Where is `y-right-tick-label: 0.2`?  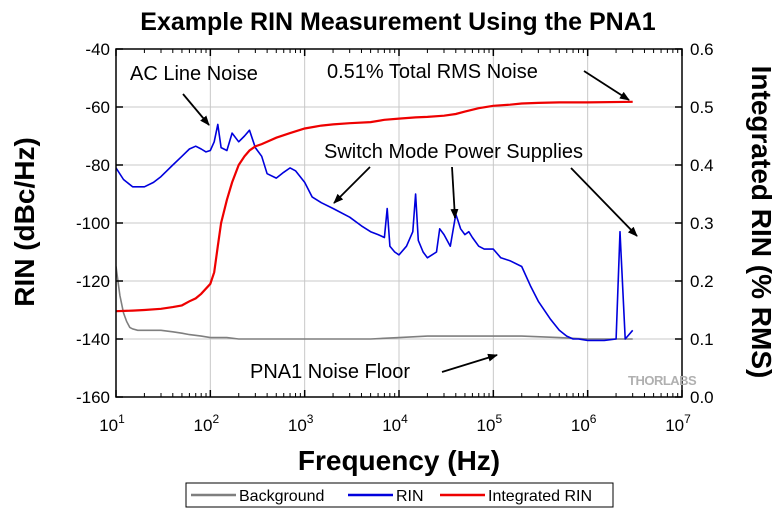
y-right-tick-label: 0.2 is located at coordinates (702, 281).